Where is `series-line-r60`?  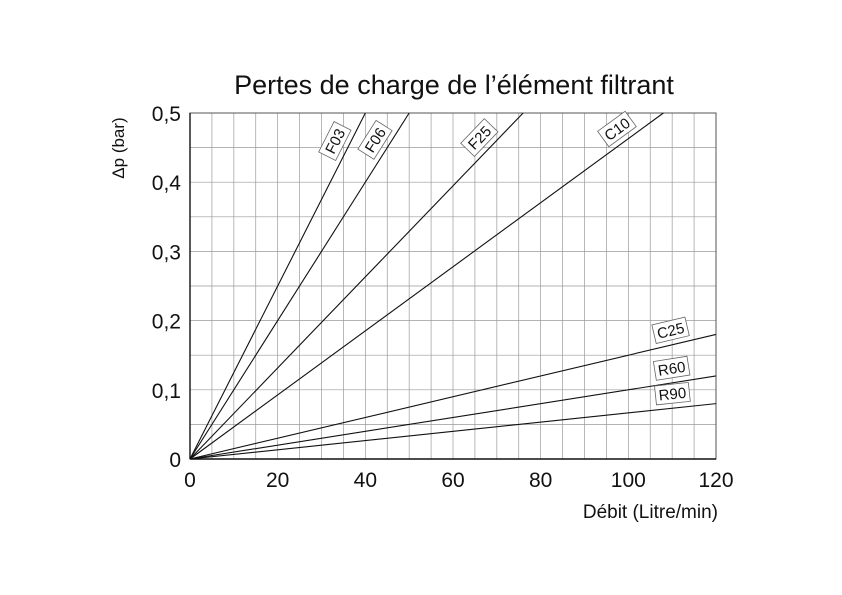 series-line-r60 is located at coordinates (453, 417).